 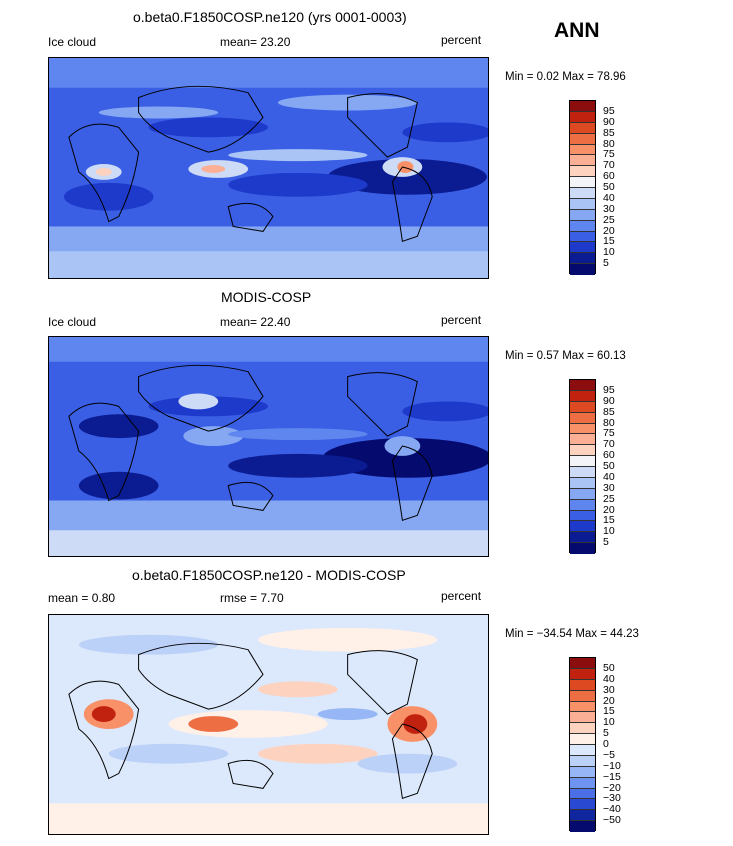 I want to click on panel-3-rmse-label: rmse = 7.70, so click(x=252, y=598).